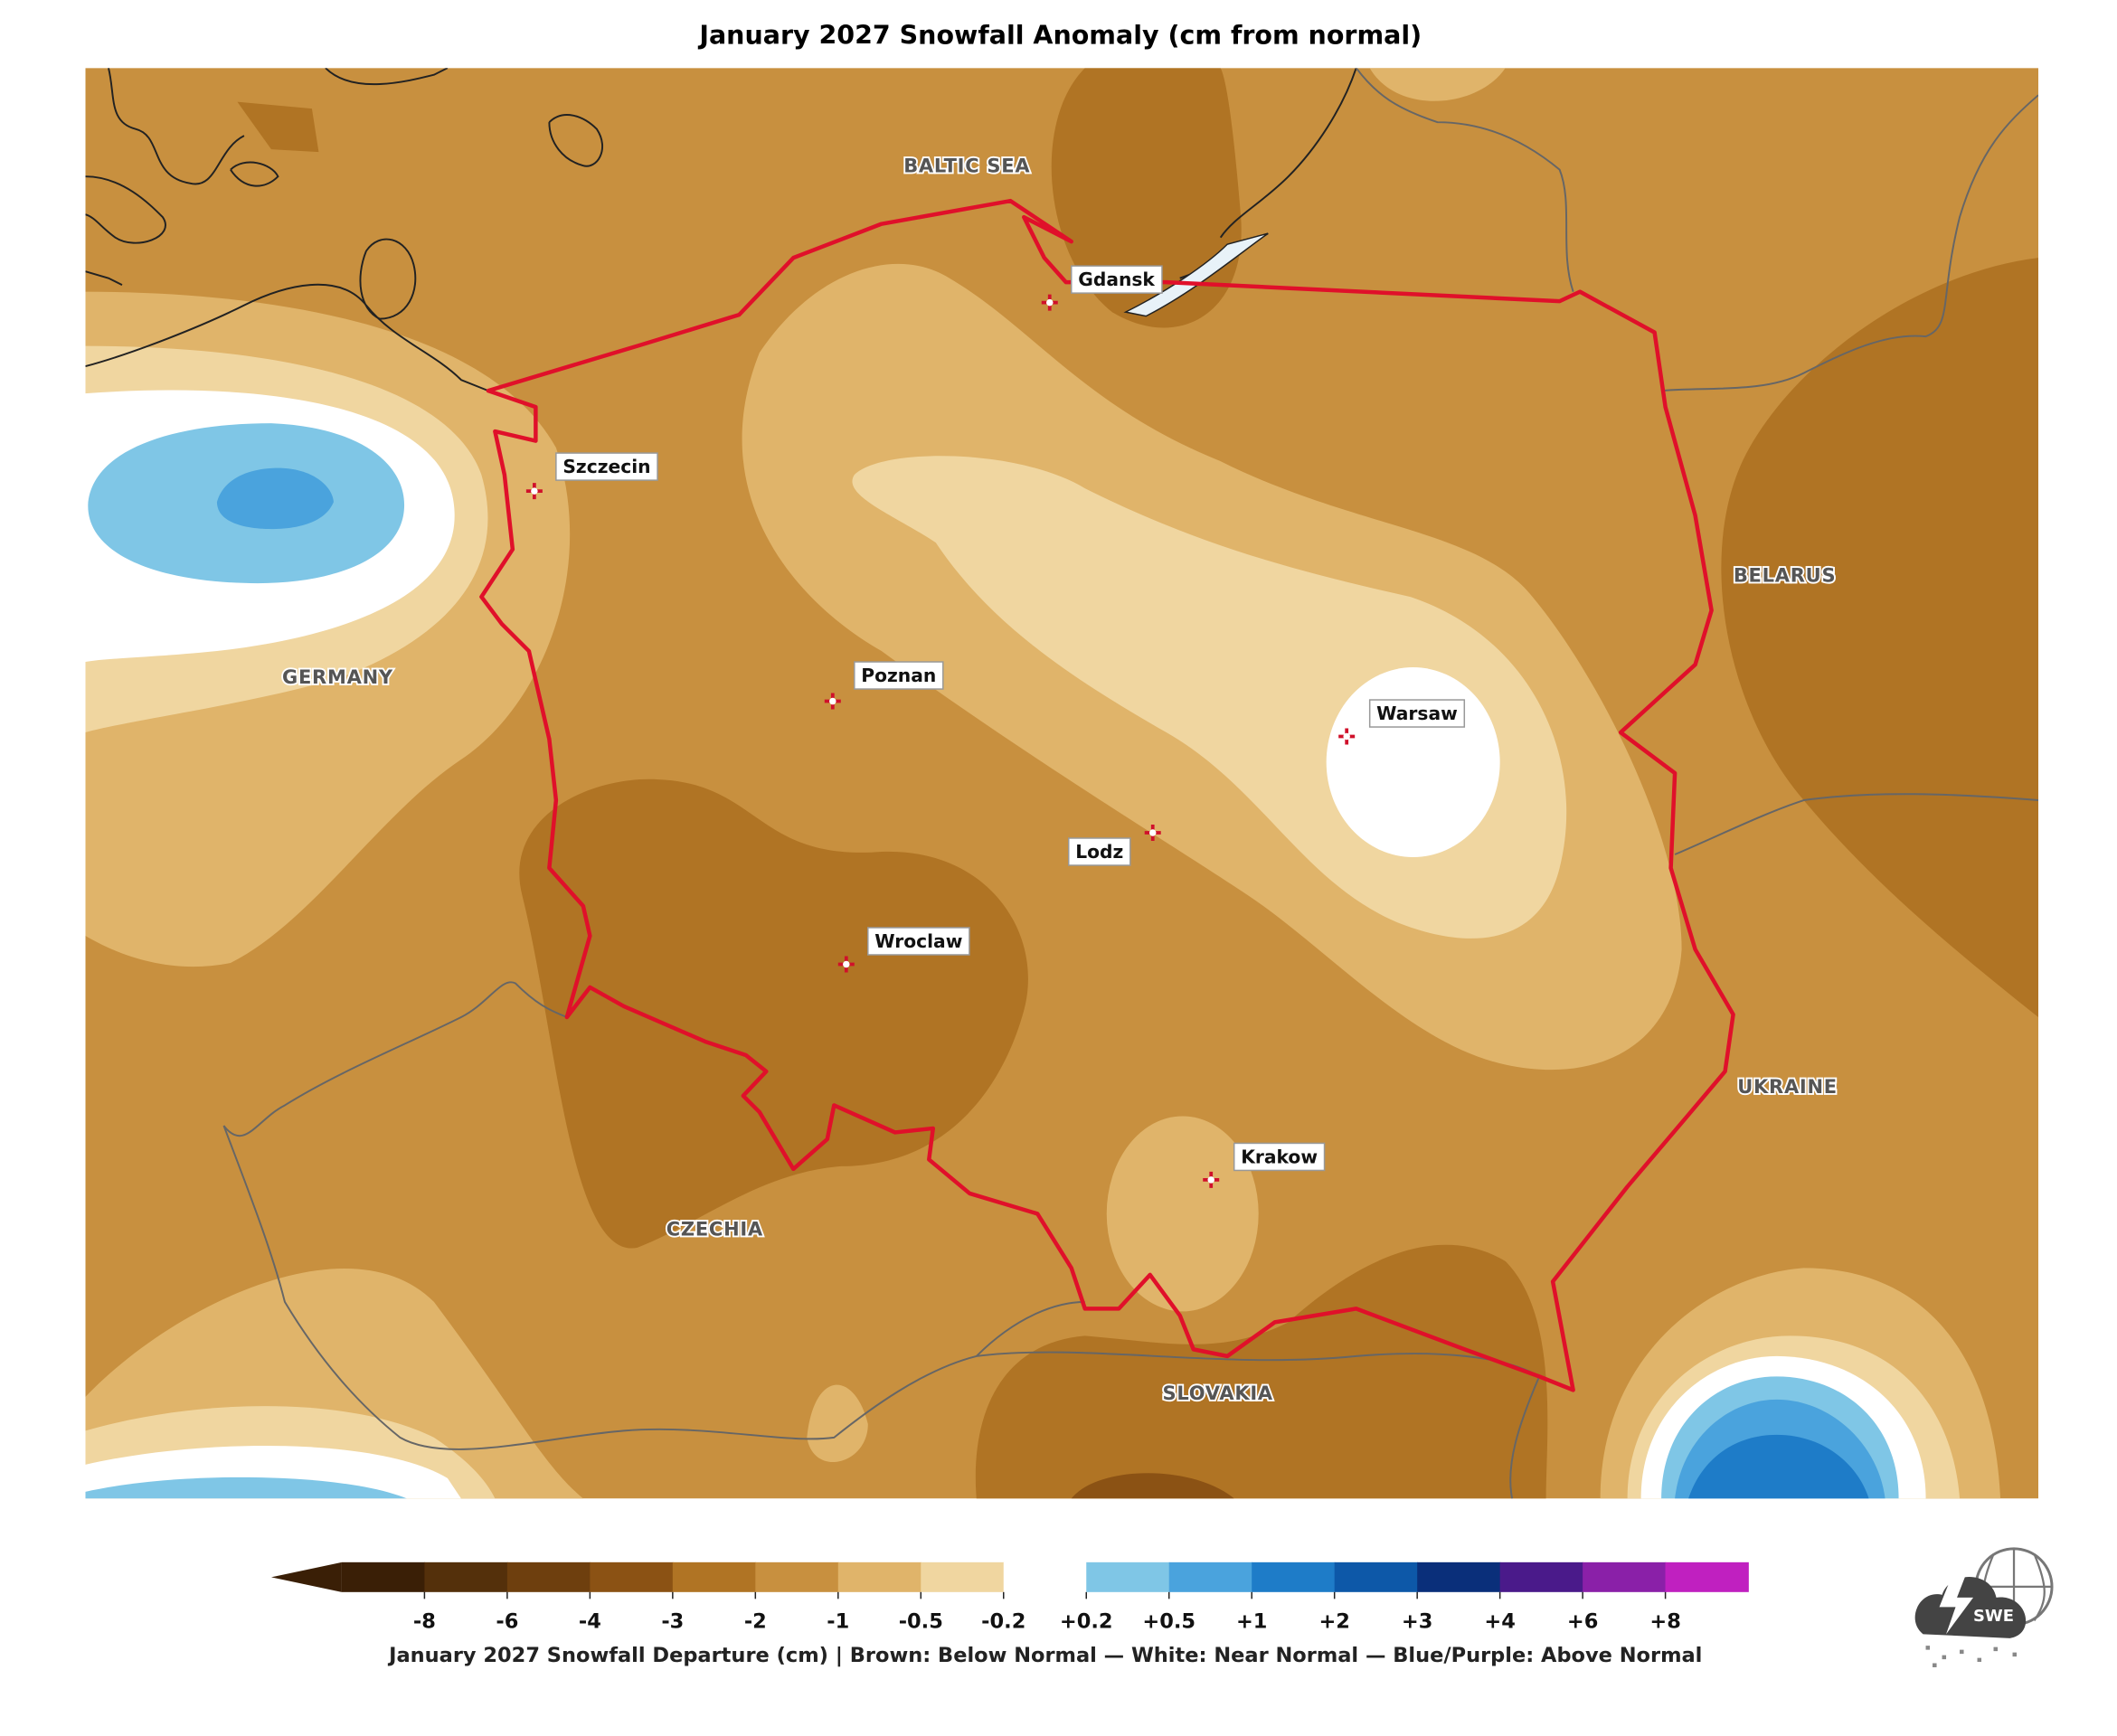  I want to click on colorbar-tick-label: -3, so click(672, 1621).